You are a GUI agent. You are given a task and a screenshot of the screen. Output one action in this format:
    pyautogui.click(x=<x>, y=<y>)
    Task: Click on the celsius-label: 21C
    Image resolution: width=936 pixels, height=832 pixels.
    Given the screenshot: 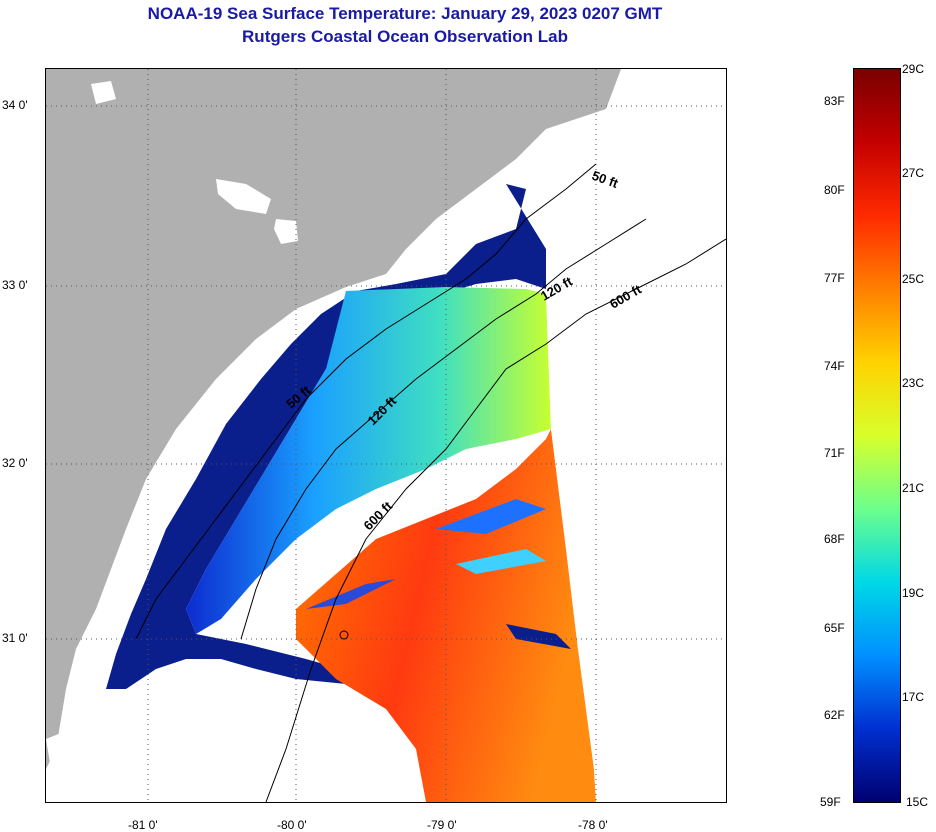 What is the action you would take?
    pyautogui.click(x=913, y=488)
    